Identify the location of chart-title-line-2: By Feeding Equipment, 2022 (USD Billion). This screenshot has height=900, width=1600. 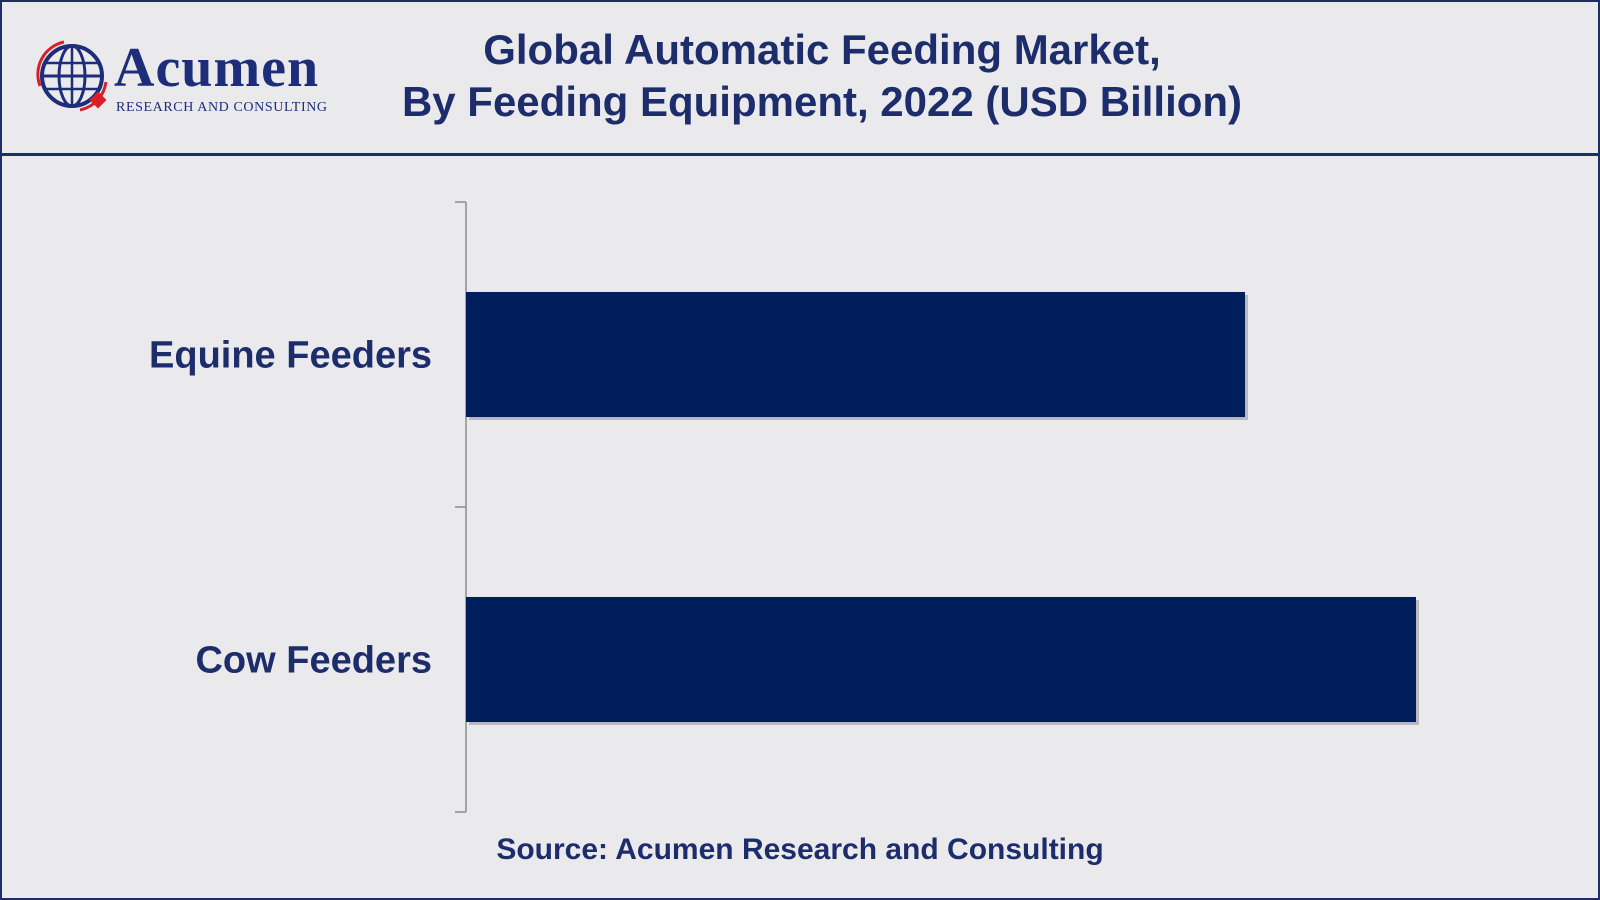
(822, 101).